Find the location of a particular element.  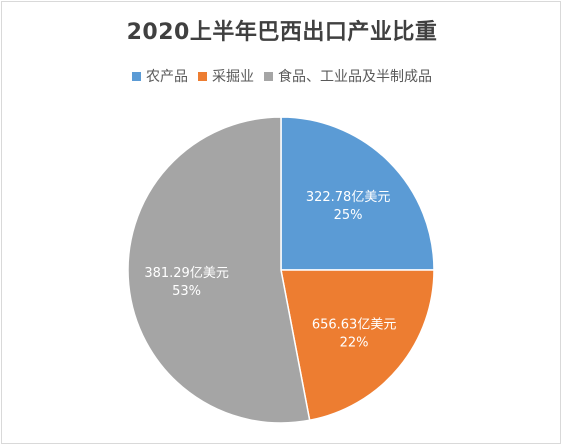

pie-slice-mining is located at coordinates (357, 345).